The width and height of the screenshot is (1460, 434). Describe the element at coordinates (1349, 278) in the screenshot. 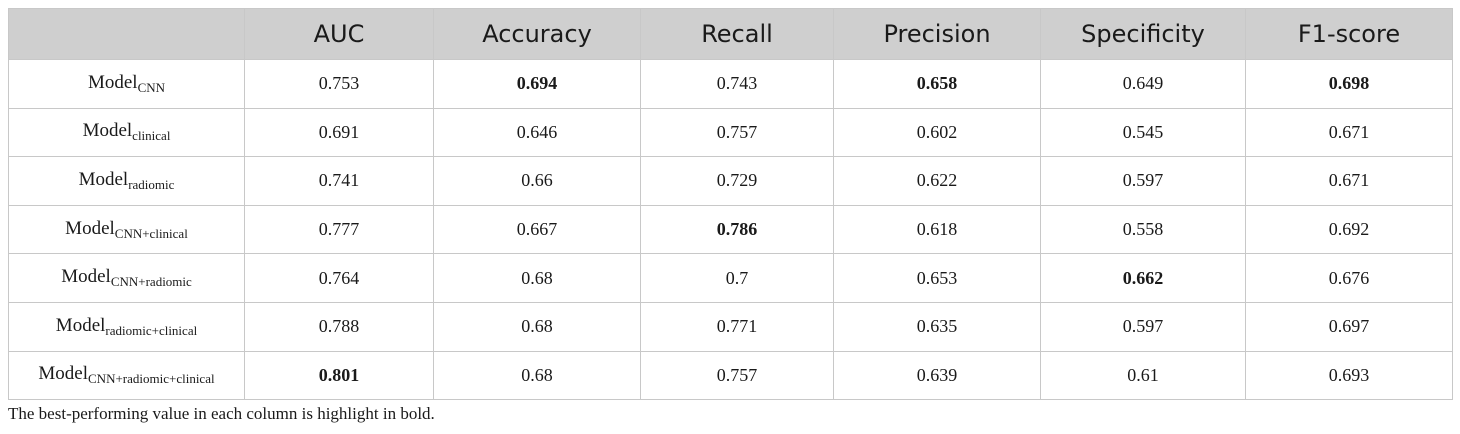

I see `cell-f1-score: 0.676` at that location.